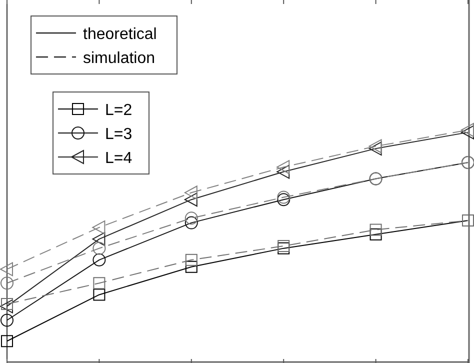 This screenshot has height=363, width=474. What do you see at coordinates (120, 34) in the screenshot?
I see `legend-label: theoretical` at bounding box center [120, 34].